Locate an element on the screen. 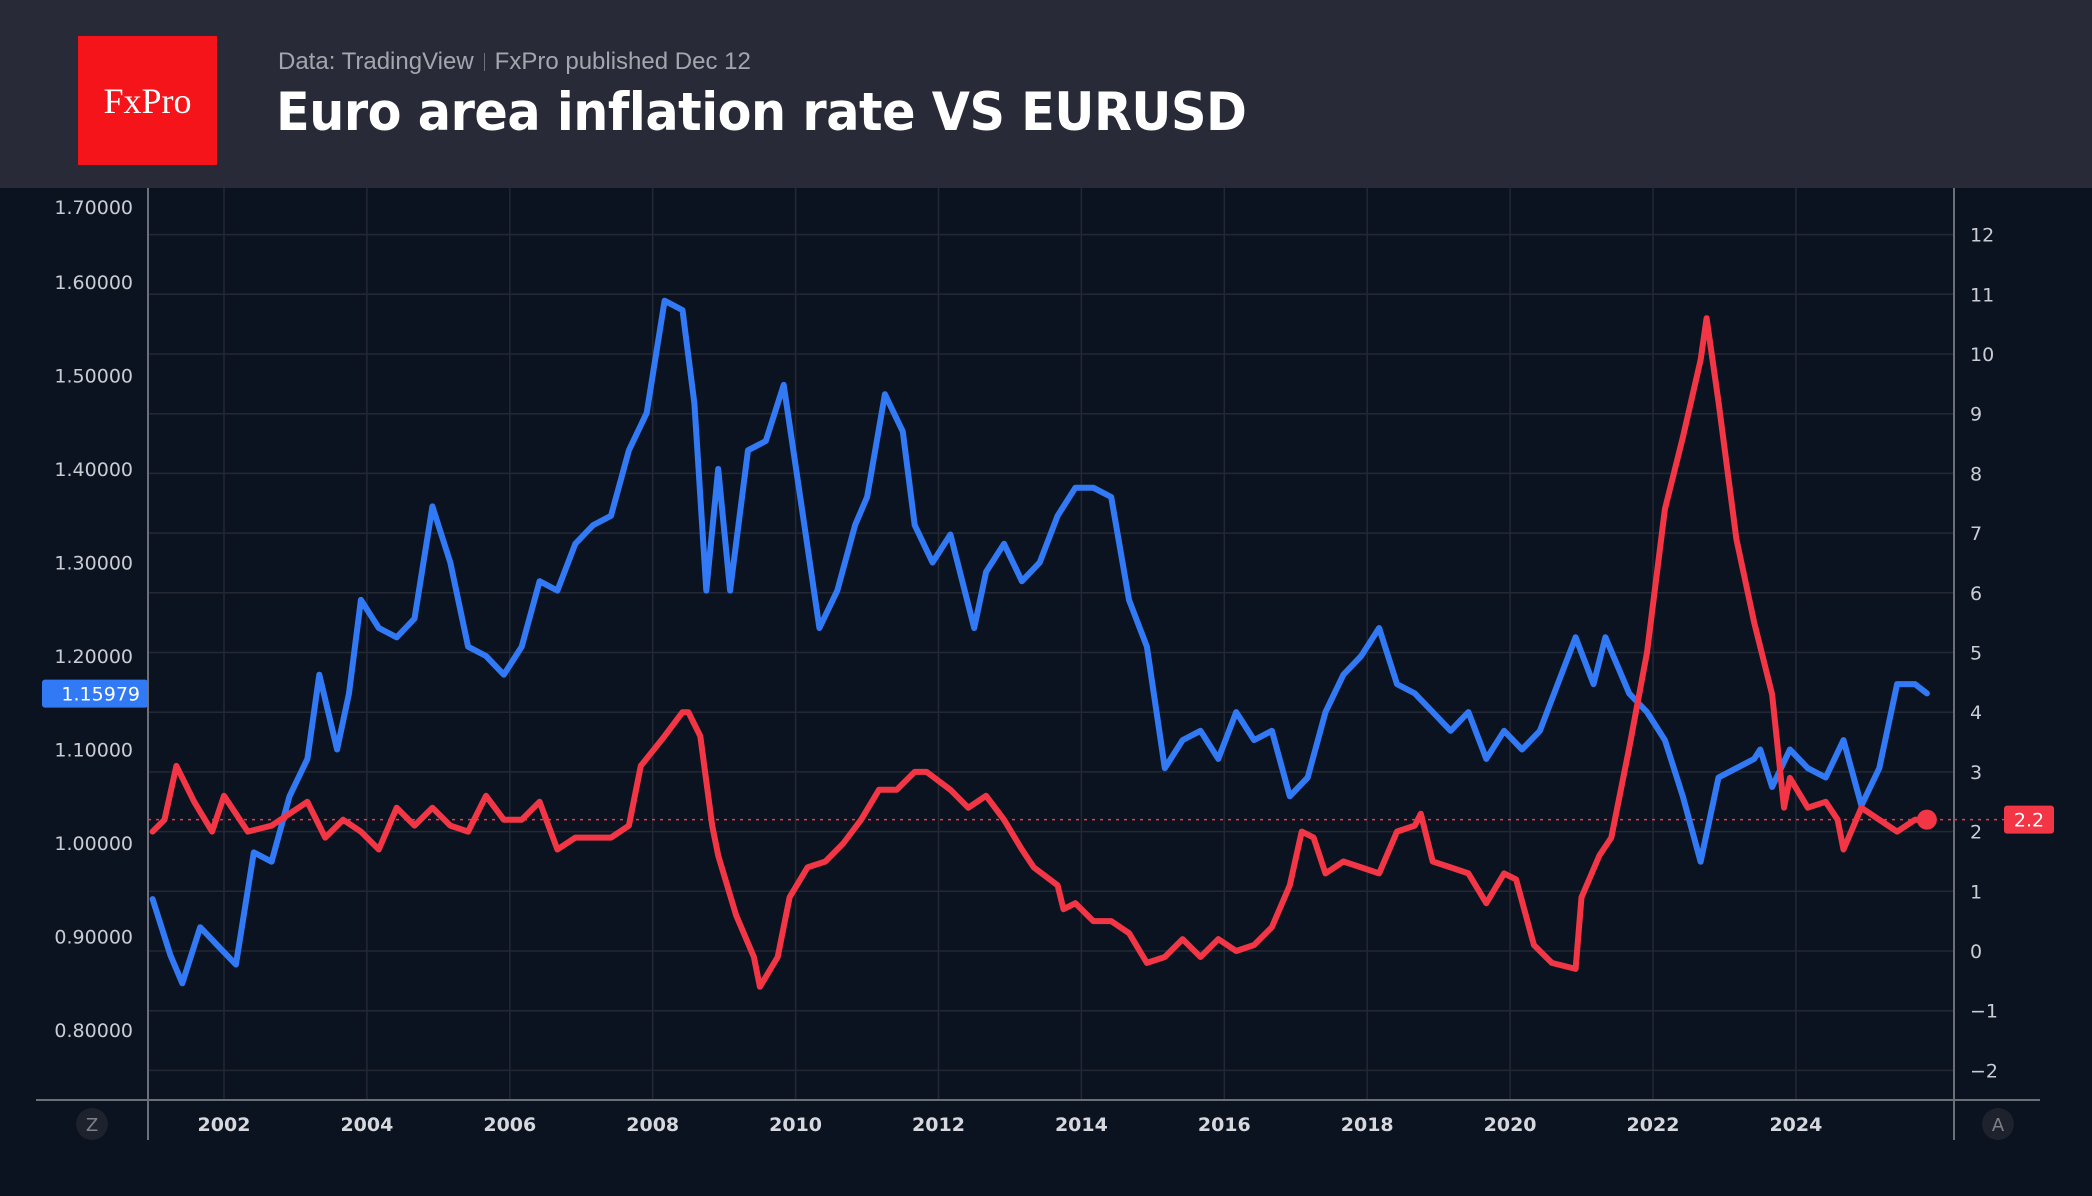  left-axis-tick: 1.40000 is located at coordinates (93, 470).